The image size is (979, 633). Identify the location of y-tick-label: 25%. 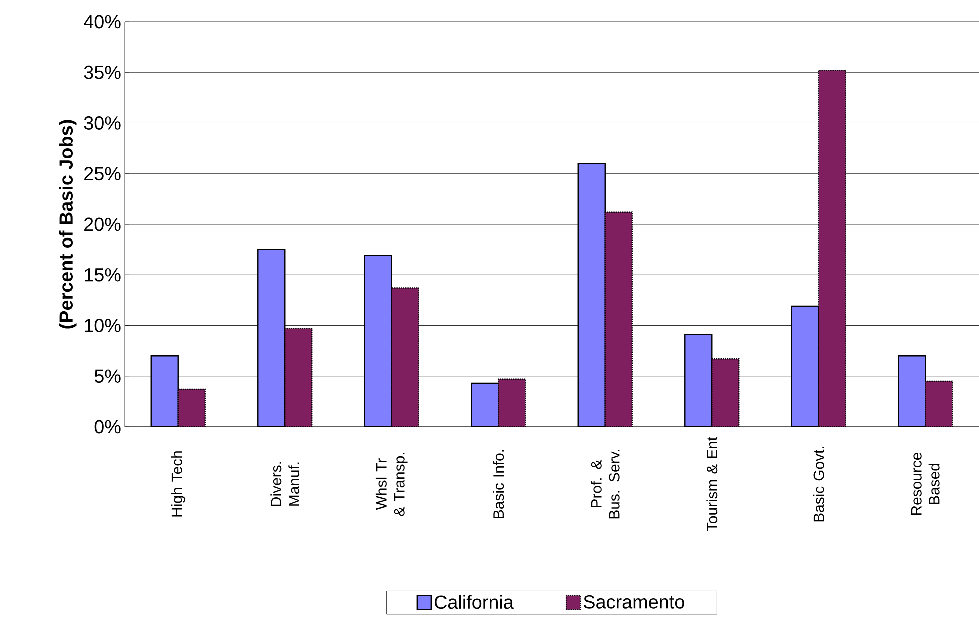
(102, 174).